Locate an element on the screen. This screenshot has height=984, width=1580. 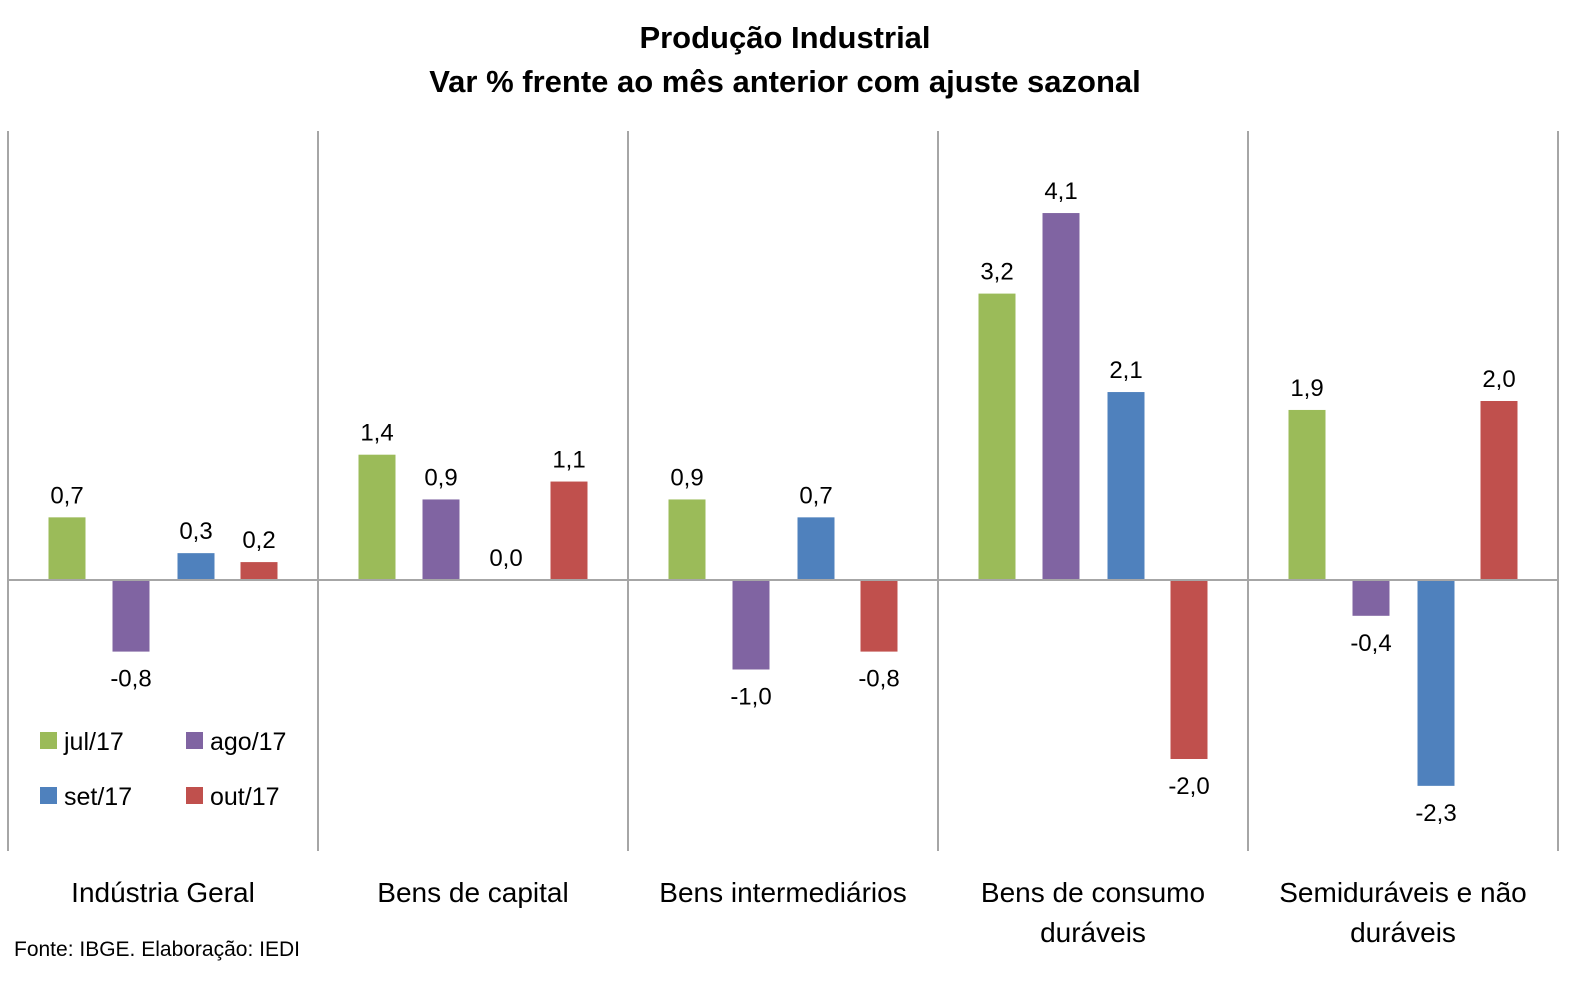
category-label: Bens intermediários is located at coordinates (783, 893).